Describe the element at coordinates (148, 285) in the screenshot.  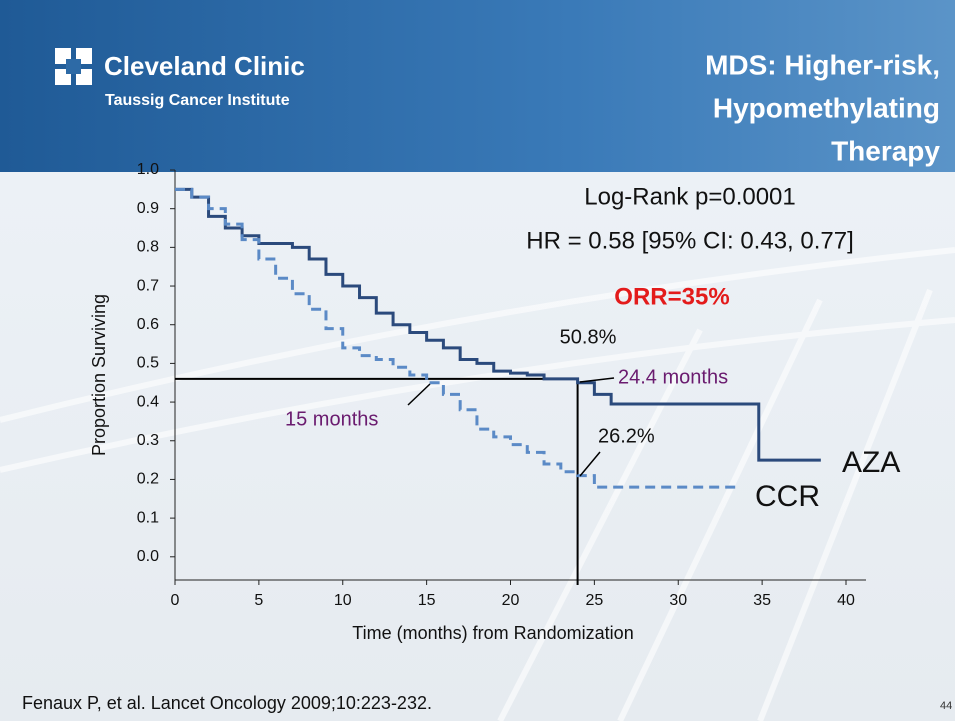
I see `y-tick-label: 0.7` at that location.